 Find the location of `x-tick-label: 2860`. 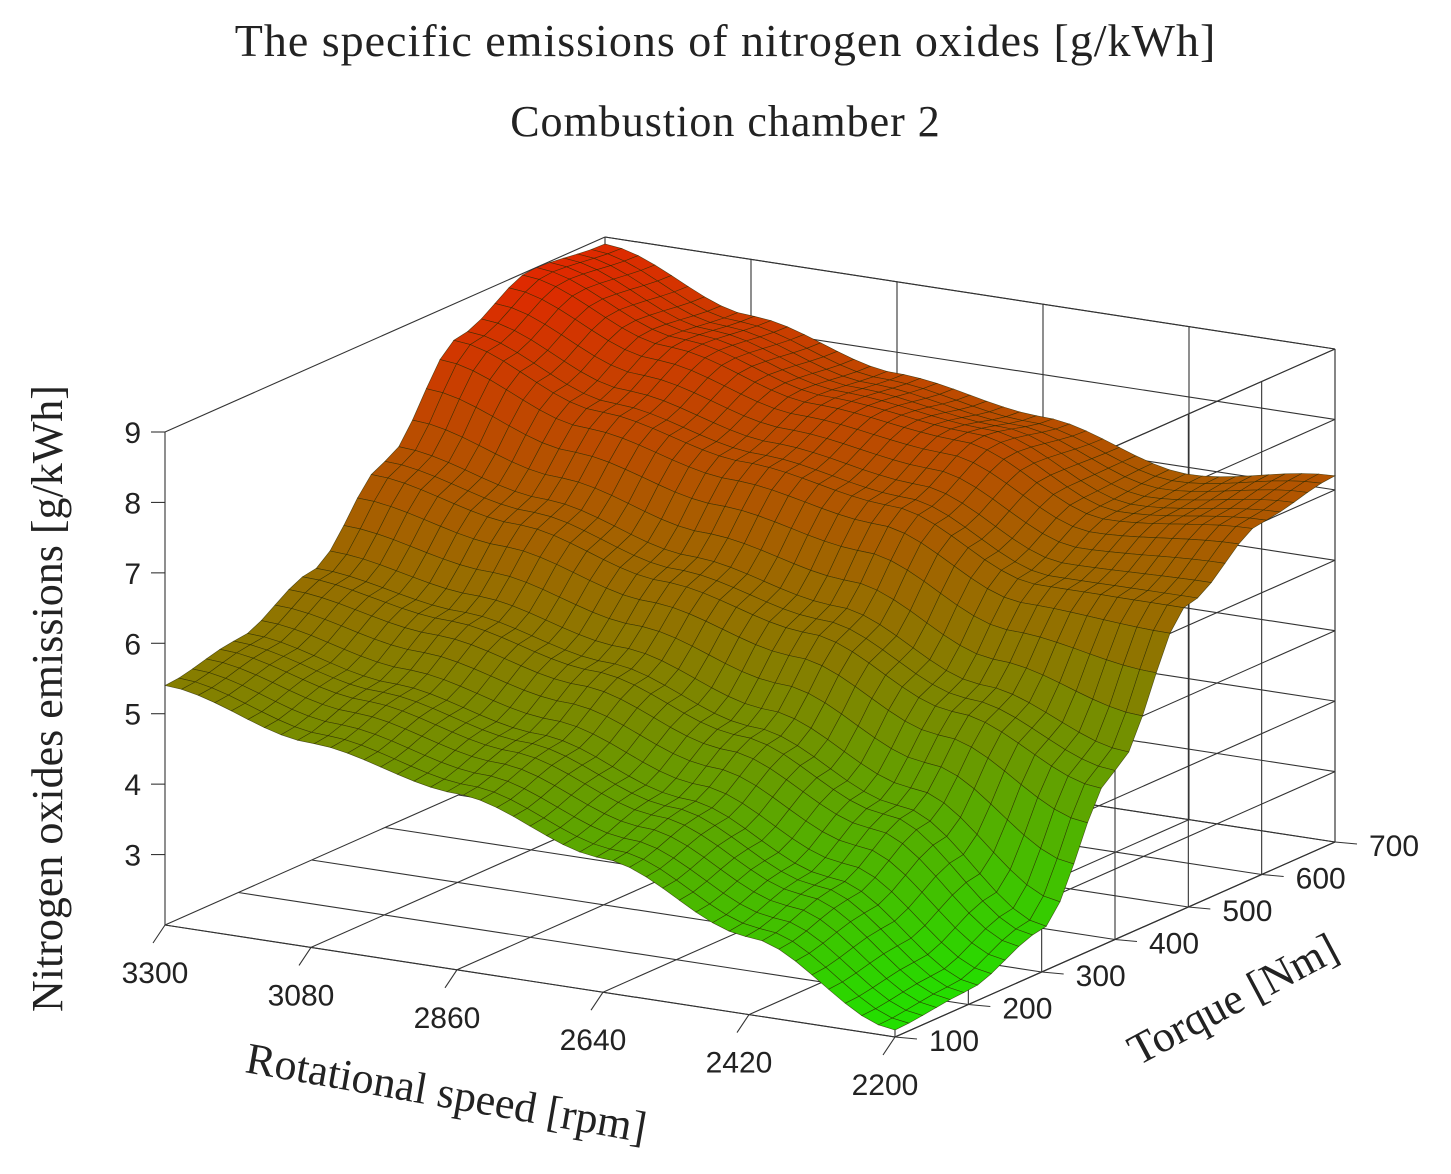

x-tick-label: 2860 is located at coordinates (447, 1018).